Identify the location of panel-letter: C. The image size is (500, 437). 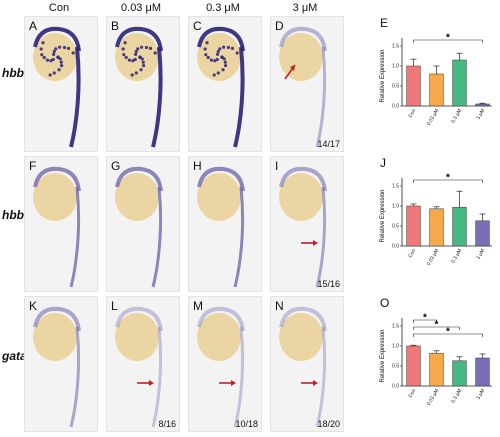
(197, 26).